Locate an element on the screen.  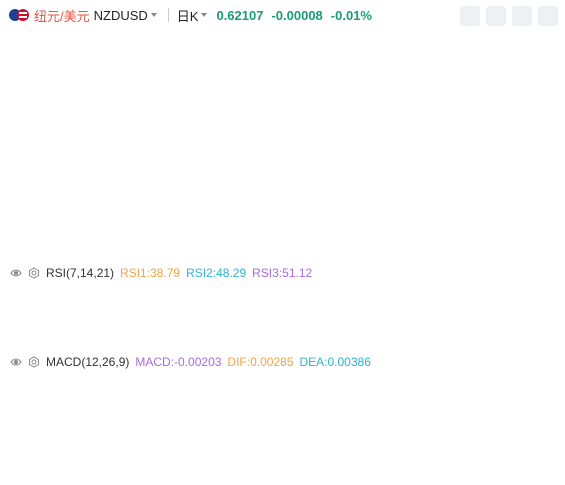
legend-item: RSI2: 48.29 is located at coordinates (216, 273).